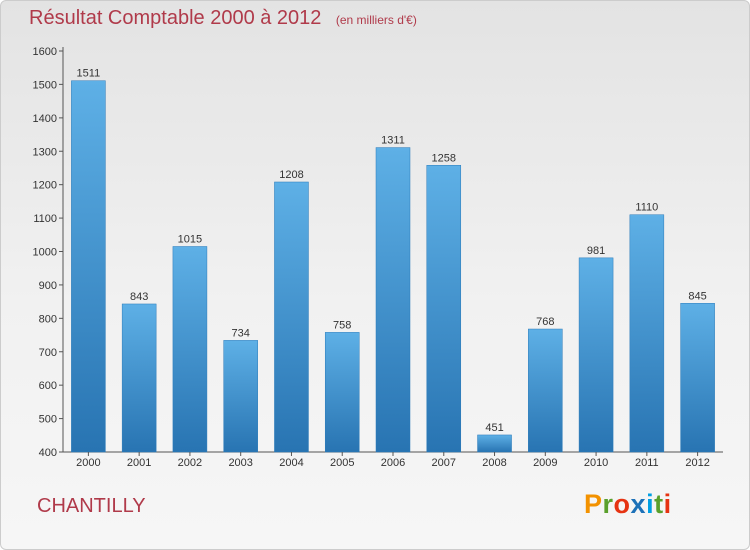  What do you see at coordinates (139, 297) in the screenshot?
I see `bar-value-label: 843` at bounding box center [139, 297].